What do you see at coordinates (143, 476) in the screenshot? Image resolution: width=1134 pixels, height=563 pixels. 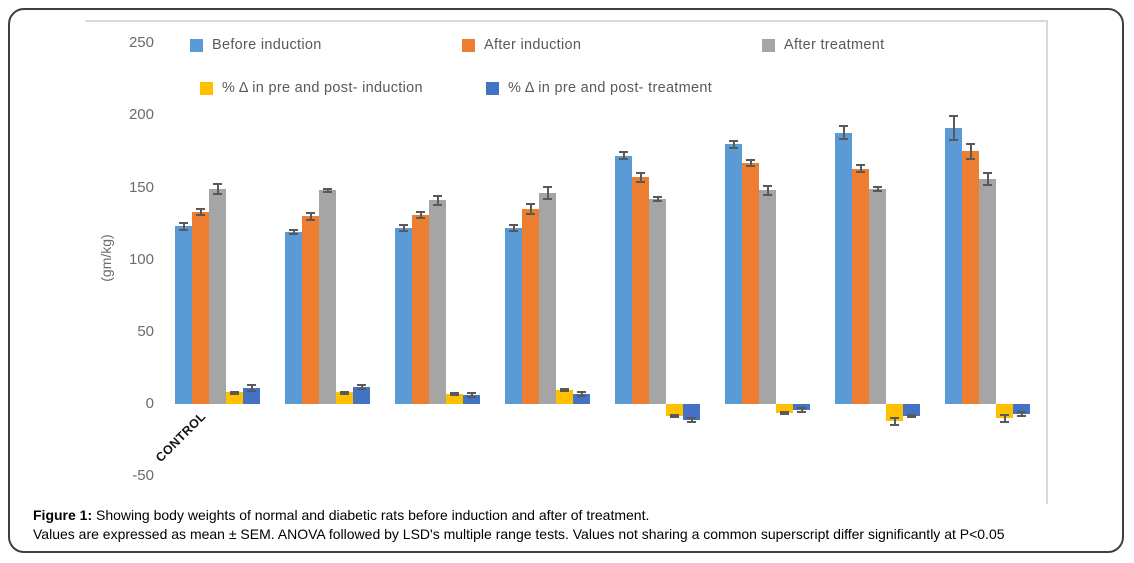 I see `y-tick-label: -50` at bounding box center [143, 476].